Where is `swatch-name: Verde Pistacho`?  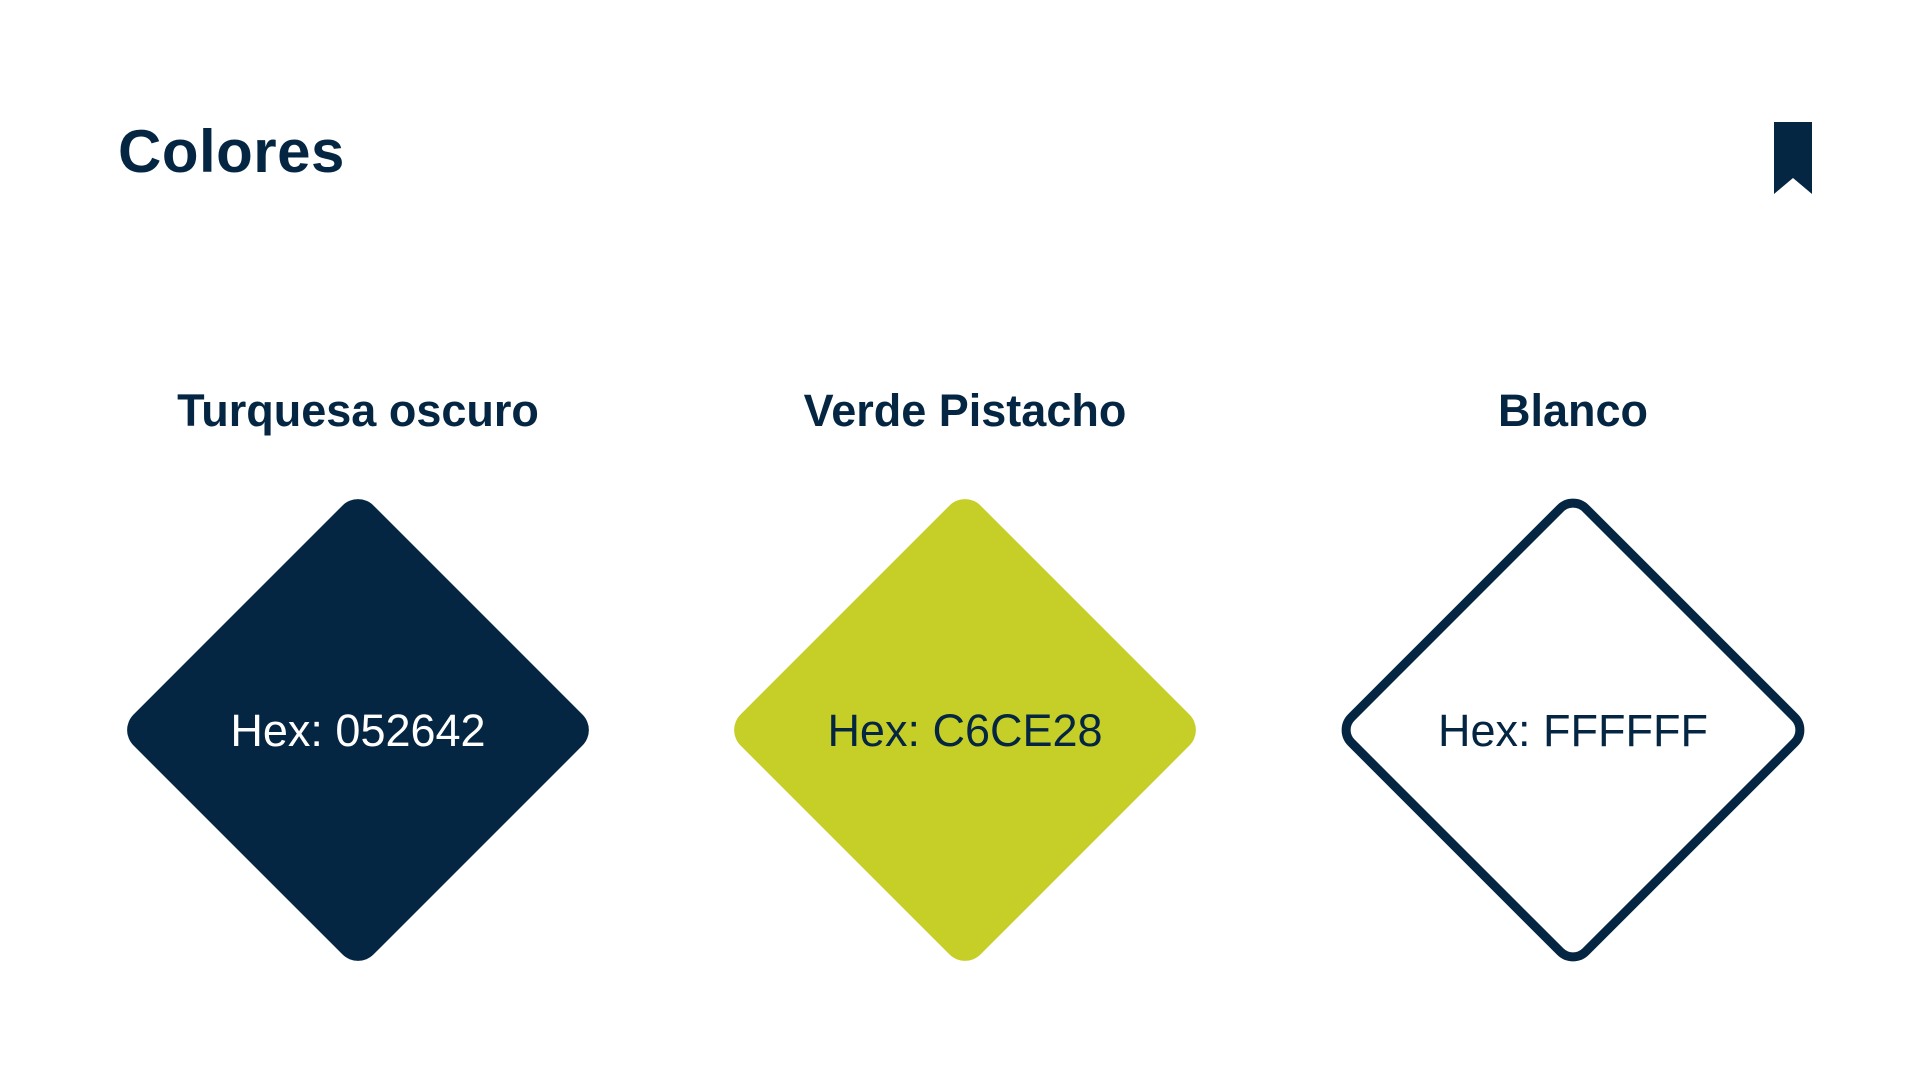 swatch-name: Verde Pistacho is located at coordinates (965, 410).